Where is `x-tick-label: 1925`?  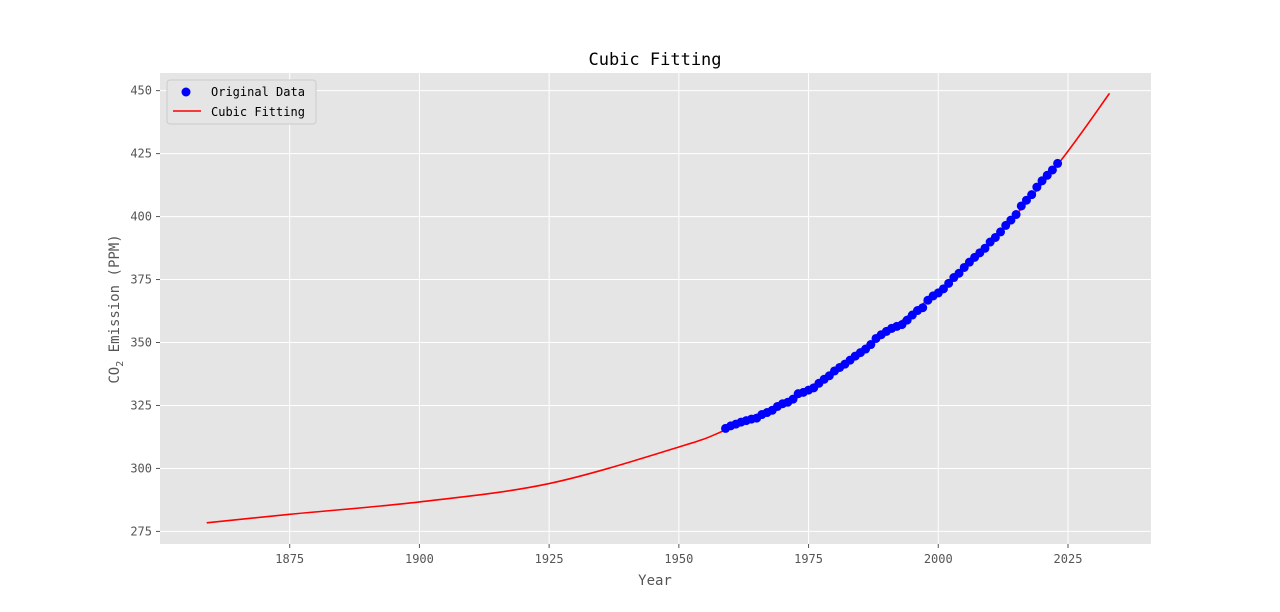
x-tick-label: 1925 is located at coordinates (549, 559).